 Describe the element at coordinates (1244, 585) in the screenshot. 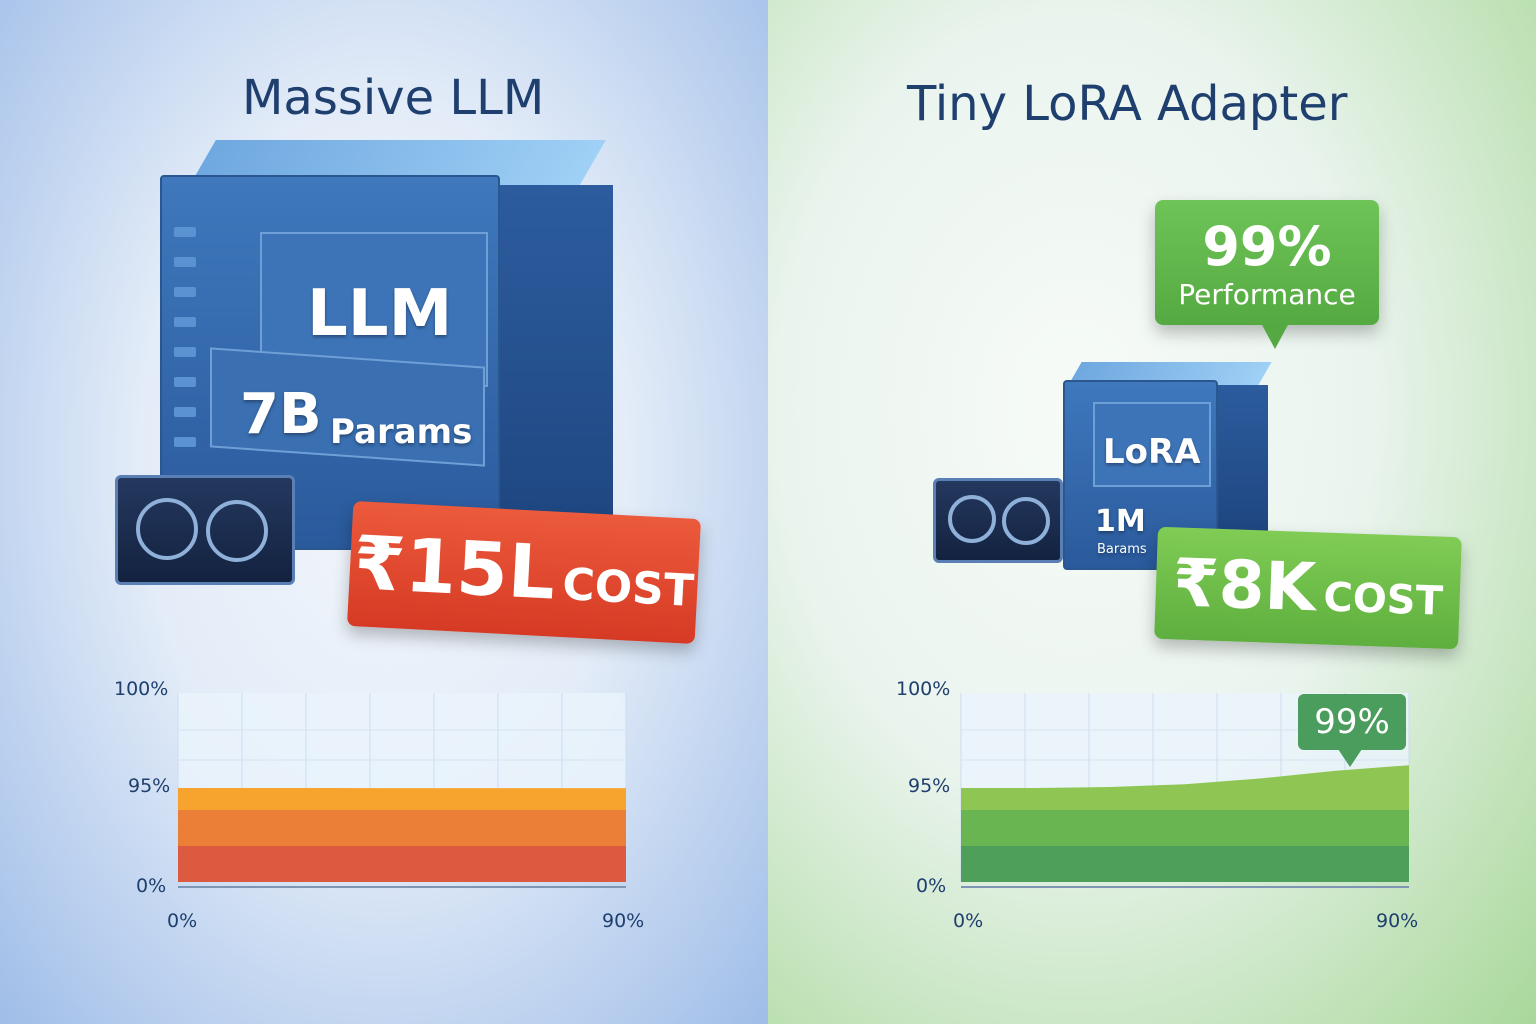

I see `cost-value: ₹8K` at that location.